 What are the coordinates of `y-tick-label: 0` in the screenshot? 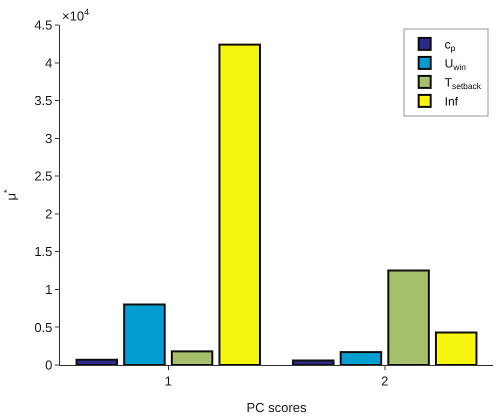 It's located at (48, 365).